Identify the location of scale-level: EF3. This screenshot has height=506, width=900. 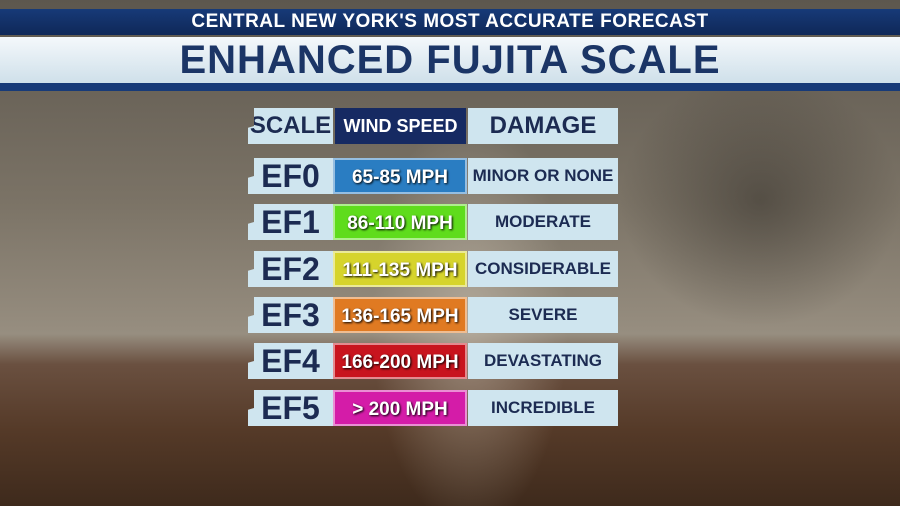
(290, 315).